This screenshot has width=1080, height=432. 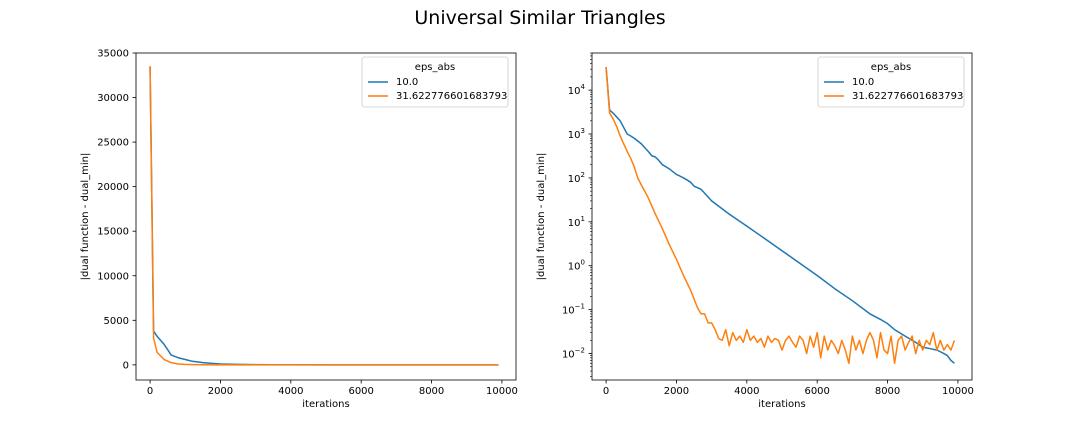 I want to click on chart2-y-tick-label: 10⁴, so click(x=577, y=90).